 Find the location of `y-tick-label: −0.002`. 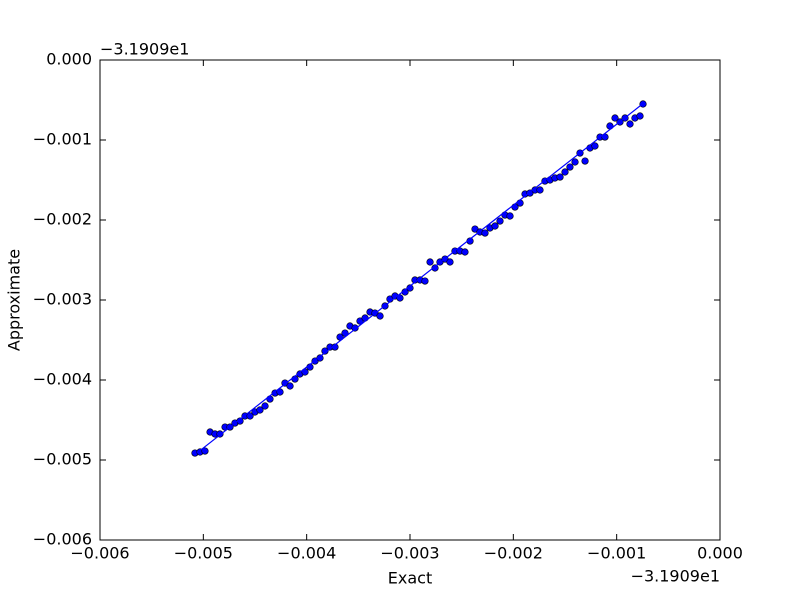

y-tick-label: −0.002 is located at coordinates (62, 219).